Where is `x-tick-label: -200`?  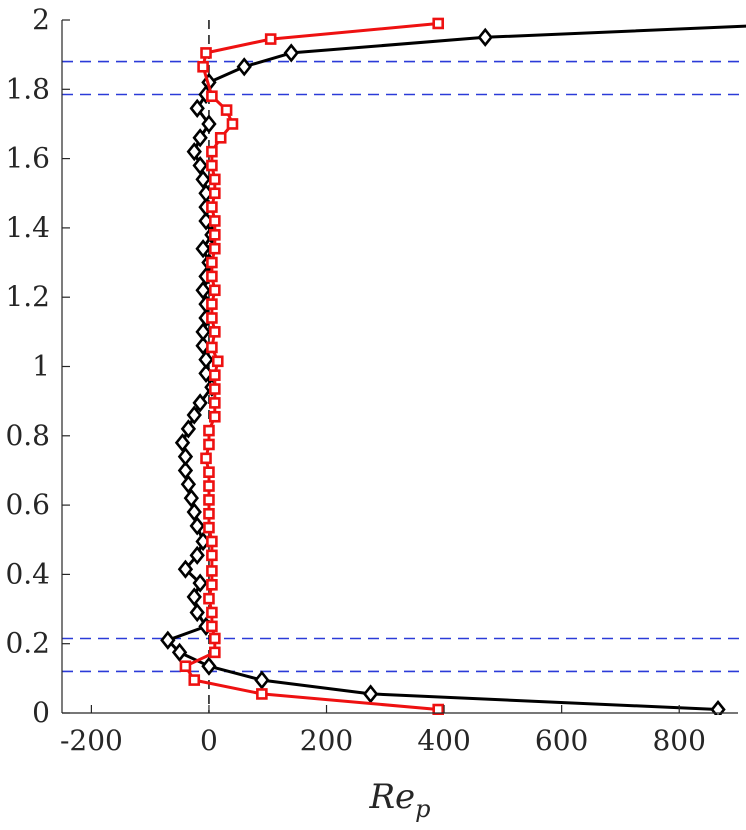
x-tick-label: -200 is located at coordinates (91, 740).